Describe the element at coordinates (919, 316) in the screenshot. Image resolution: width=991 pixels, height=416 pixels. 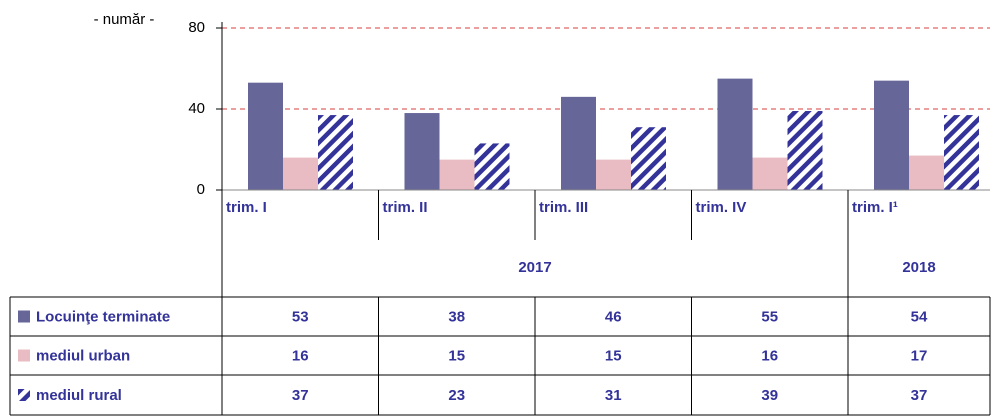
I see `table-cell: 54` at that location.